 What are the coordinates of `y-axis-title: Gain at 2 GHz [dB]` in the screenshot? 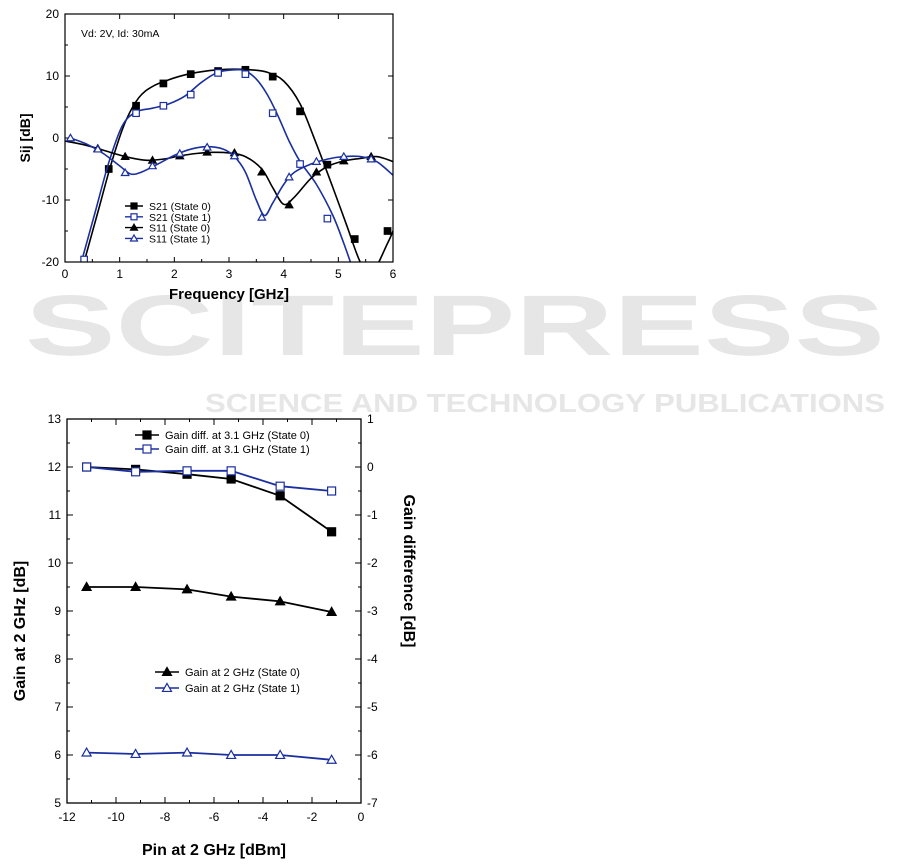 It's located at (20, 631).